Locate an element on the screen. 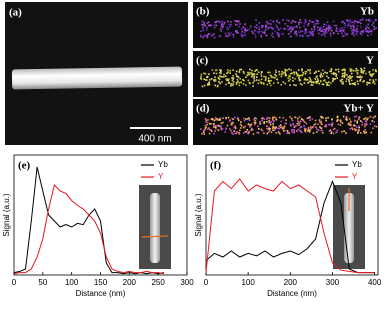  legend-label: Yb is located at coordinates (163, 164).